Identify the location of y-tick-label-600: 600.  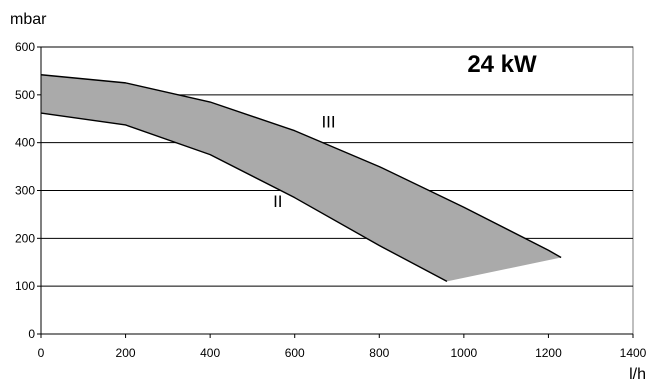
(25, 47).